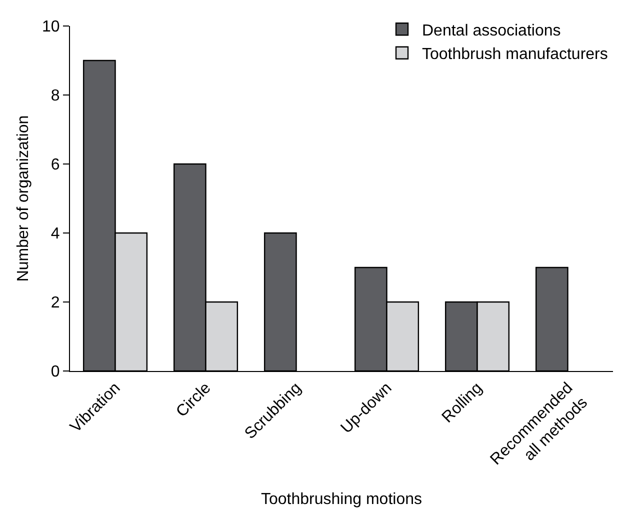 The height and width of the screenshot is (526, 625). What do you see at coordinates (55, 234) in the screenshot?
I see `y-tick-label: 4` at bounding box center [55, 234].